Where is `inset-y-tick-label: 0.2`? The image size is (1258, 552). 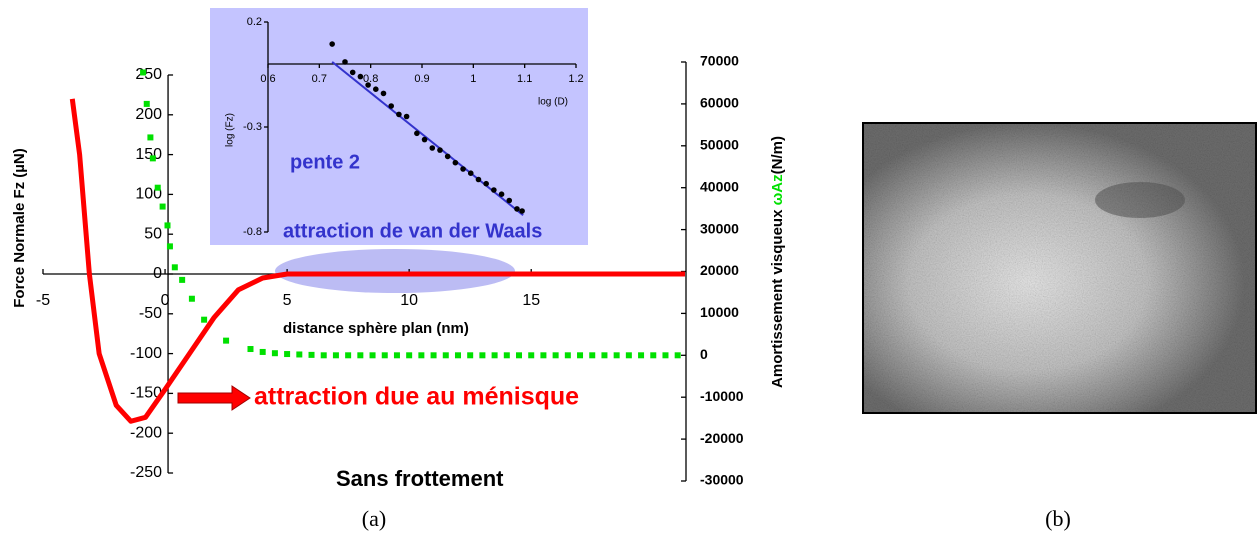
inset-y-tick-label: 0.2 is located at coordinates (254, 22).